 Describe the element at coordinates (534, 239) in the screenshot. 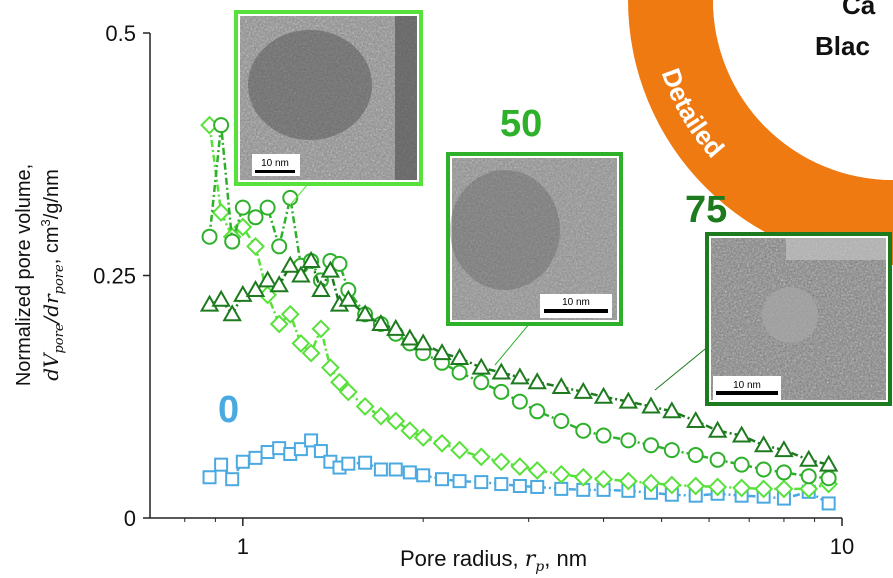

I see `tem-inset-50: 10 nm` at that location.